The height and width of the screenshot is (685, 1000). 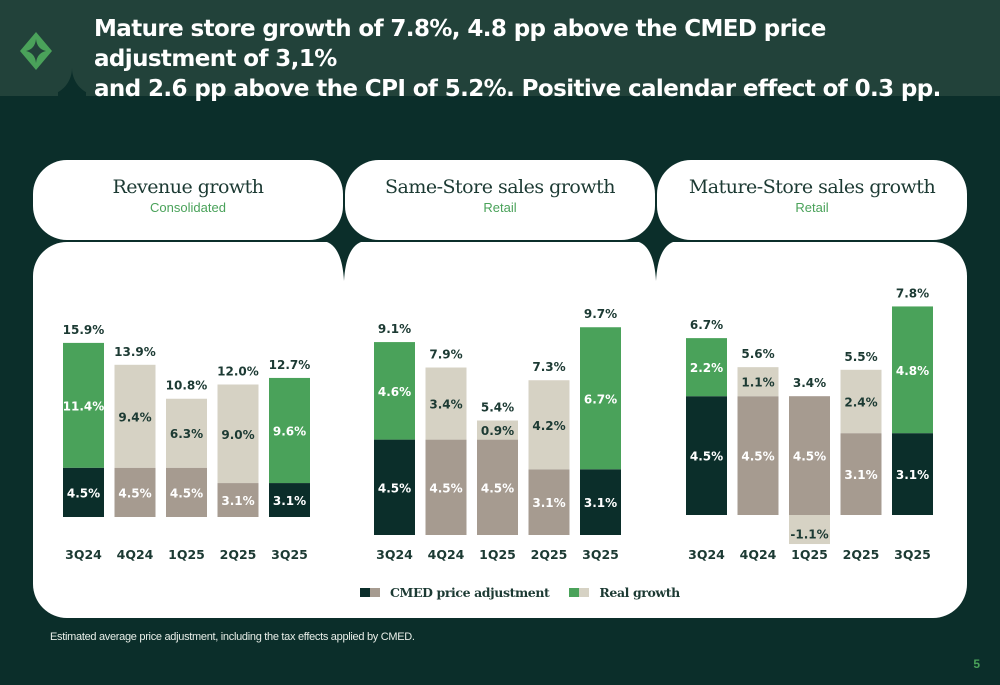 I want to click on bar-total-label: 9.7%, so click(x=600, y=314).